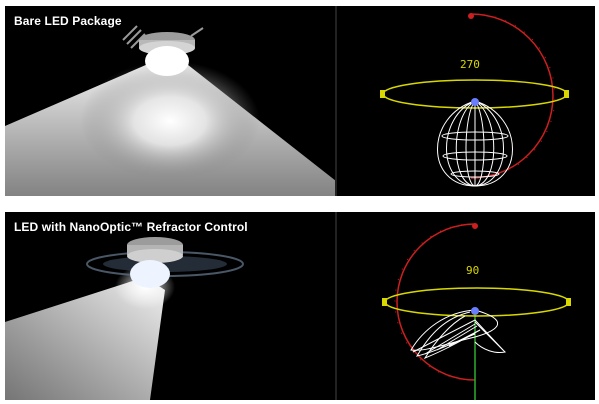 The image size is (599, 404). What do you see at coordinates (170, 121) in the screenshot?
I see `light-glow` at bounding box center [170, 121].